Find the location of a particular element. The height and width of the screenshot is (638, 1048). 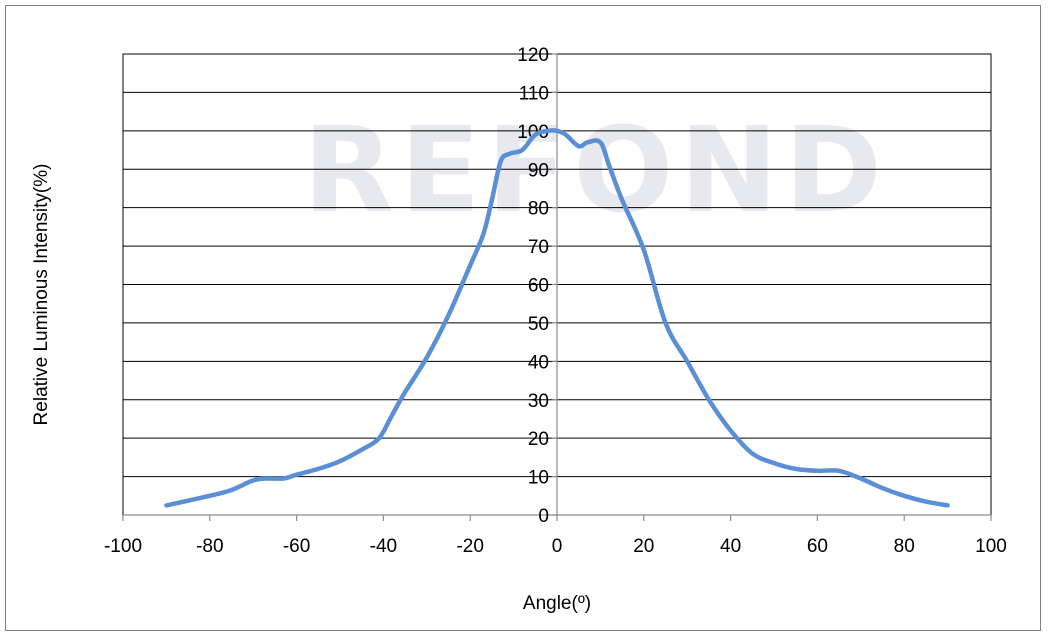

y-tick-label: 10 is located at coordinates (538, 478).